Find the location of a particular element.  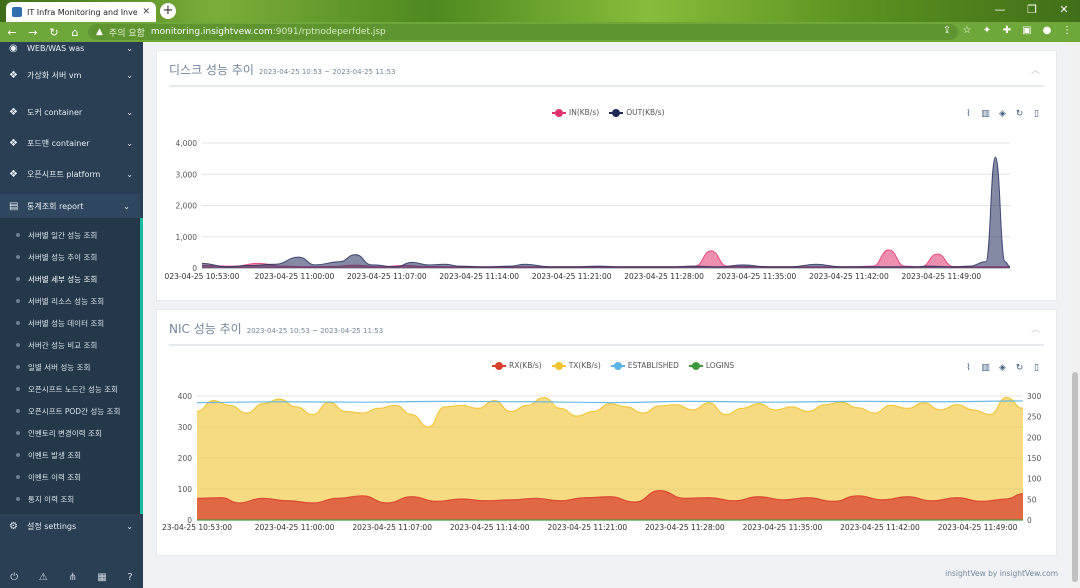

report-item: 서버별 리소스 성능 조회 is located at coordinates (70, 301).